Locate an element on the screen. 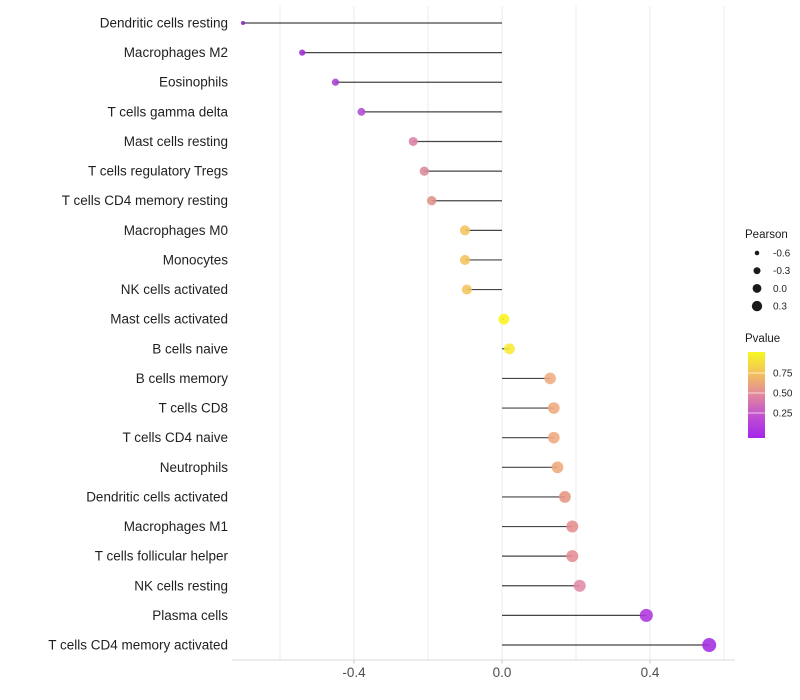 The width and height of the screenshot is (800, 700). legend-size-label: -0.6 is located at coordinates (782, 254).